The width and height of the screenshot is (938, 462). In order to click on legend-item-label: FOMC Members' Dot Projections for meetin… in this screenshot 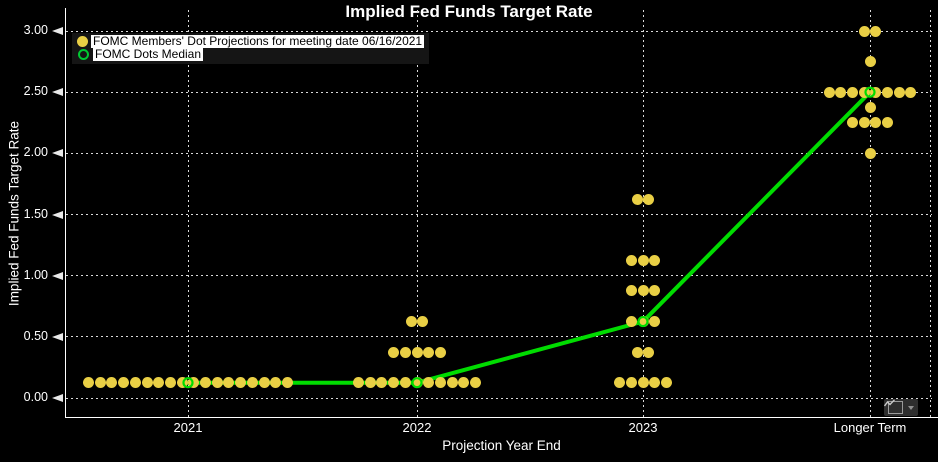, I will do `click(258, 41)`.